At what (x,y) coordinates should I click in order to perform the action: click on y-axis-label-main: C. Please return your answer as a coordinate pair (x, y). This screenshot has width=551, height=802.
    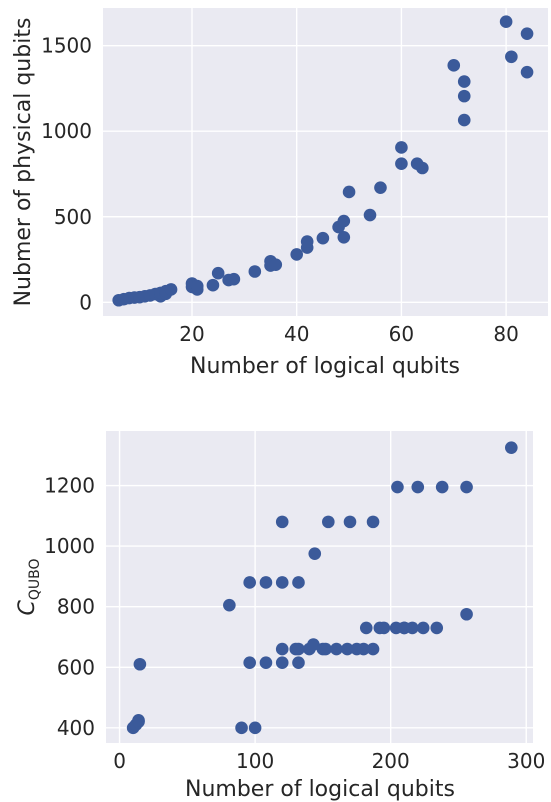
    Looking at the image, I should click on (27, 608).